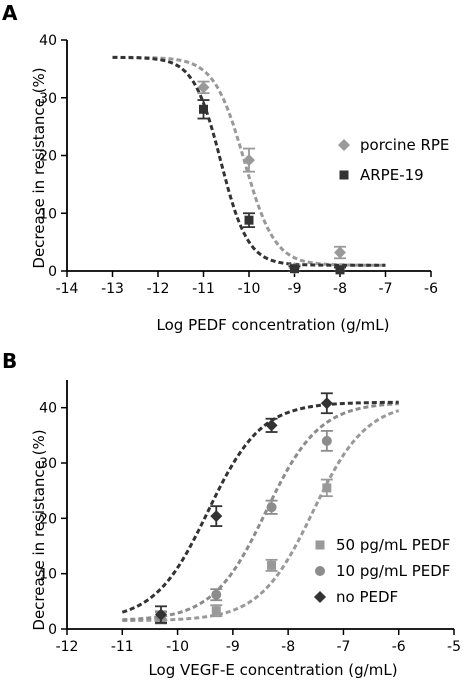  I want to click on panel-a-x-tick-label: -8, so click(340, 289).